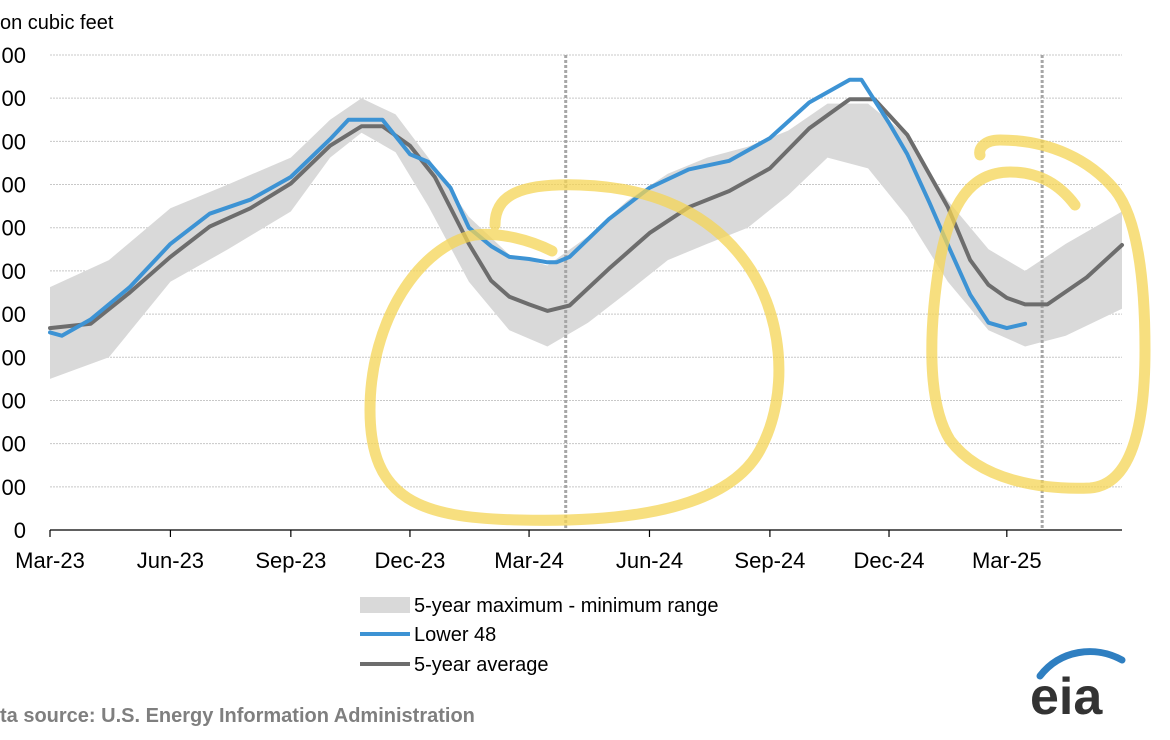 The height and width of the screenshot is (740, 1170). Describe the element at coordinates (1038, 314) in the screenshot. I see `highlight-circle-2025` at that location.